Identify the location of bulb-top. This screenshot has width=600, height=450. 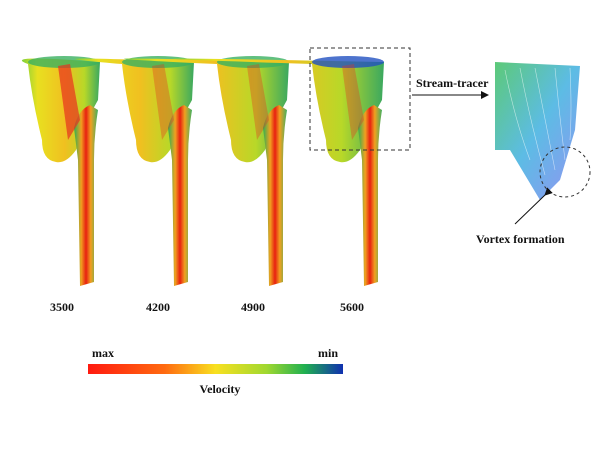
(348, 62).